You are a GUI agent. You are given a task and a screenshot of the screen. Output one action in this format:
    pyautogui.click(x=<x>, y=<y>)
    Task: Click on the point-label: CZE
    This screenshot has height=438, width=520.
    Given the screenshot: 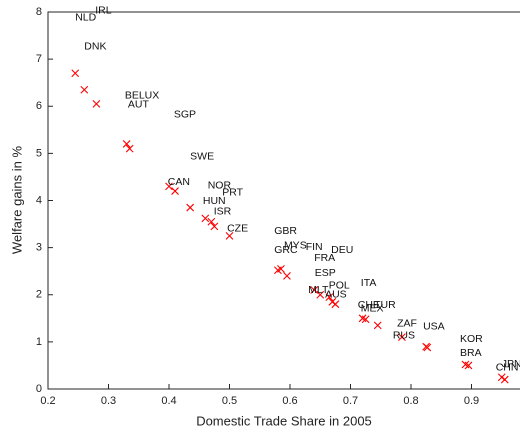 What is the action you would take?
    pyautogui.click(x=237, y=229)
    